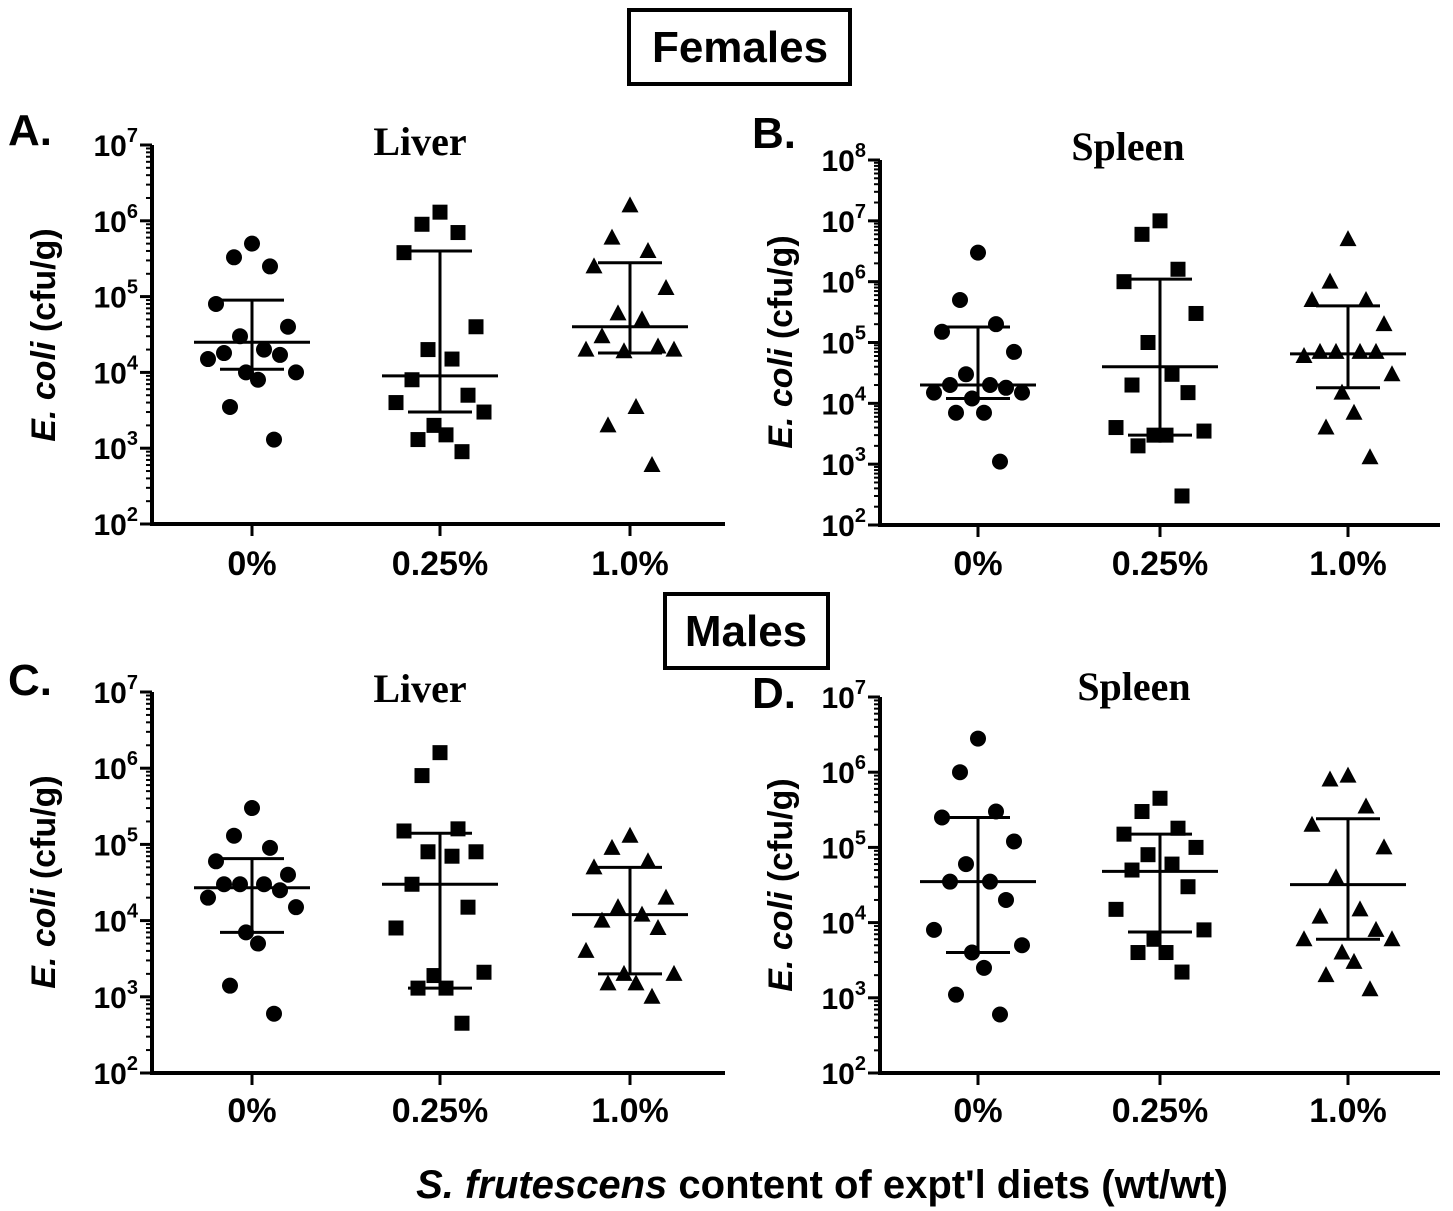 This screenshot has height=1211, width=1453. Describe the element at coordinates (30, 130) in the screenshot. I see `panel-letter: A.` at that location.